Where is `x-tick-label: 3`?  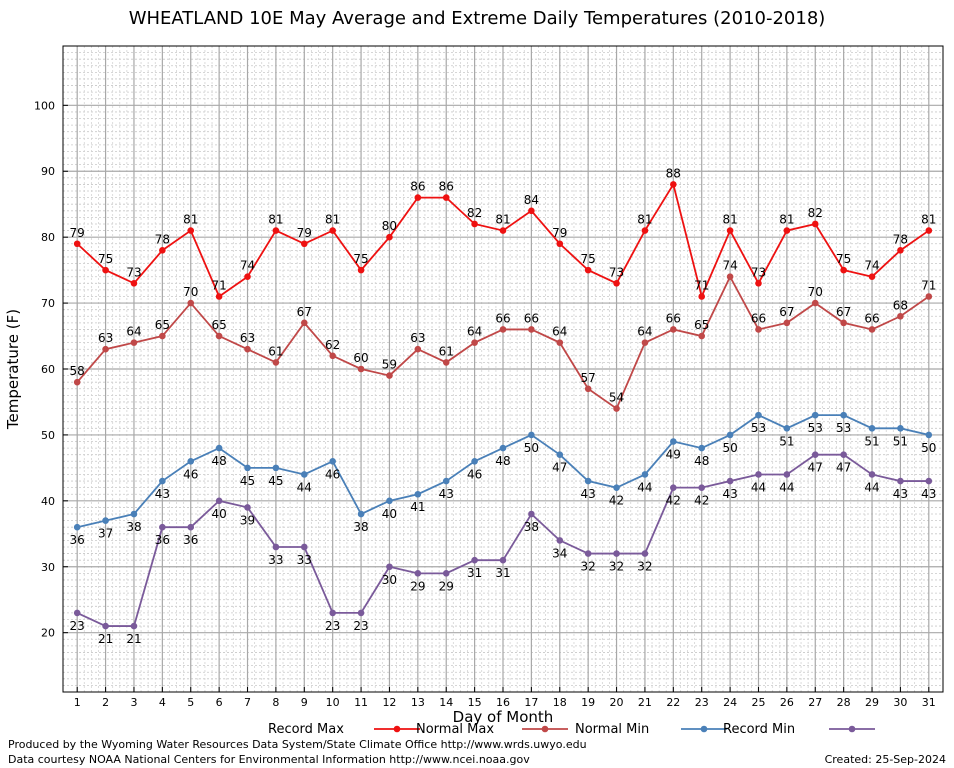 x-tick-label: 3 is located at coordinates (133, 702).